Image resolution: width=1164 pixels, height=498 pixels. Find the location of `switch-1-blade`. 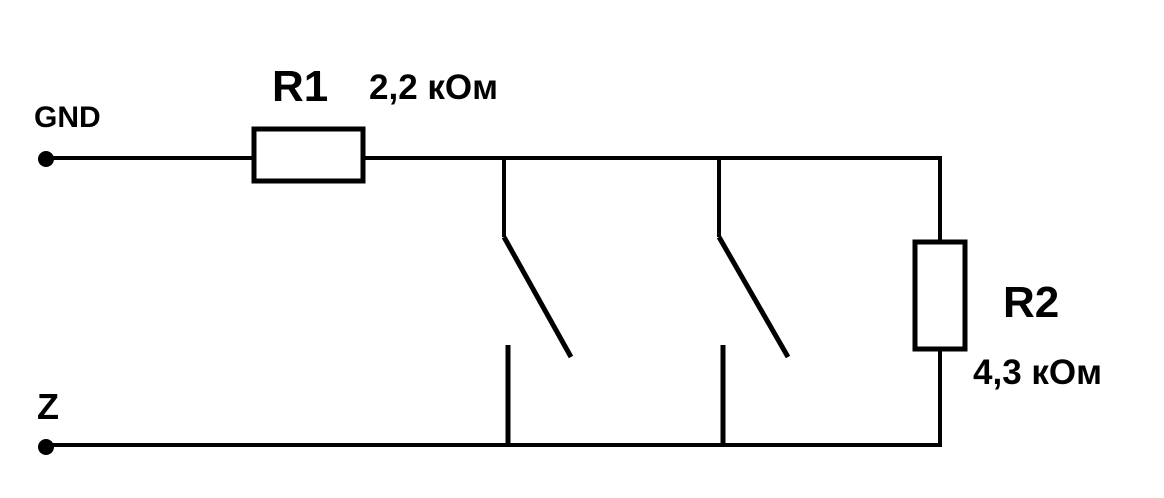

switch-1-blade is located at coordinates (537, 297).